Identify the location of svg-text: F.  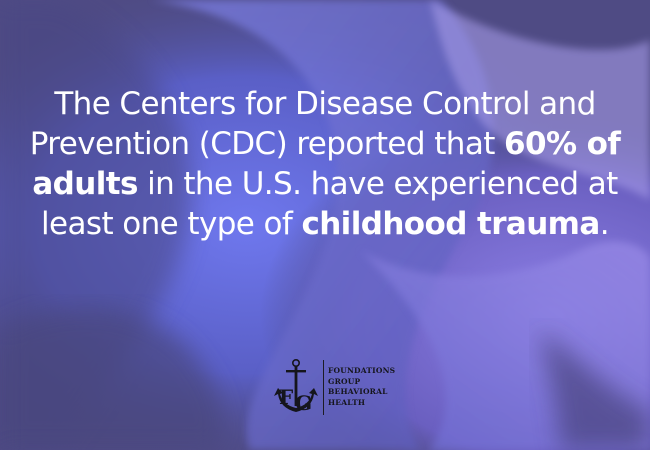
(286, 397).